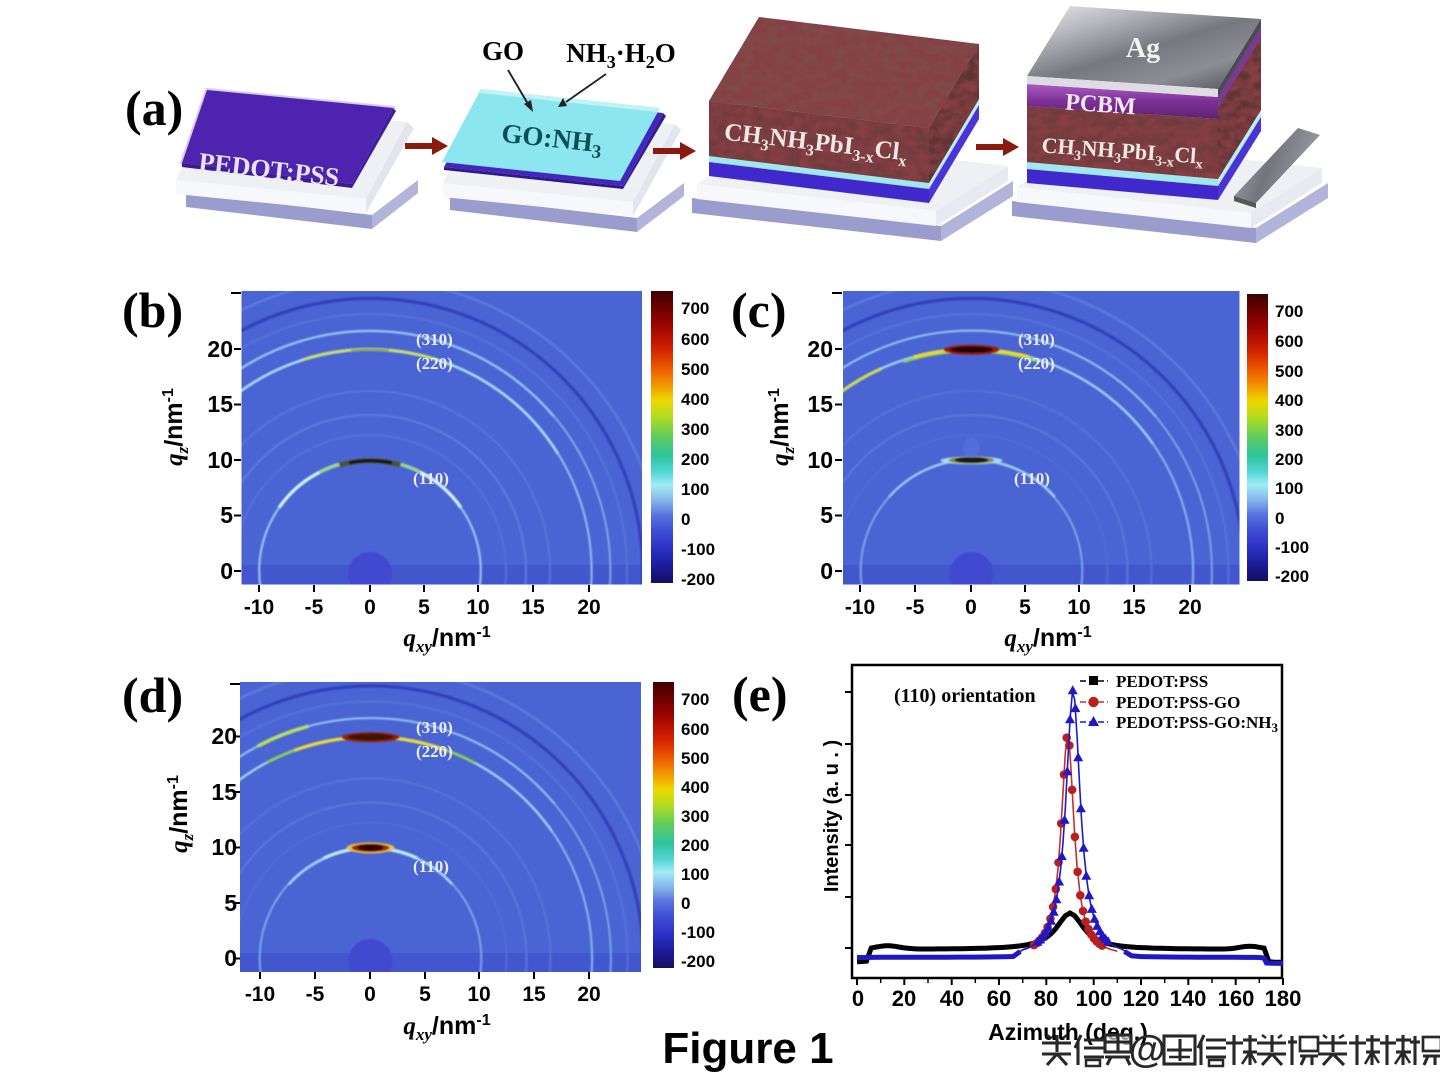 The image size is (1440, 1080). I want to click on svg-text: 180, so click(1283, 998).